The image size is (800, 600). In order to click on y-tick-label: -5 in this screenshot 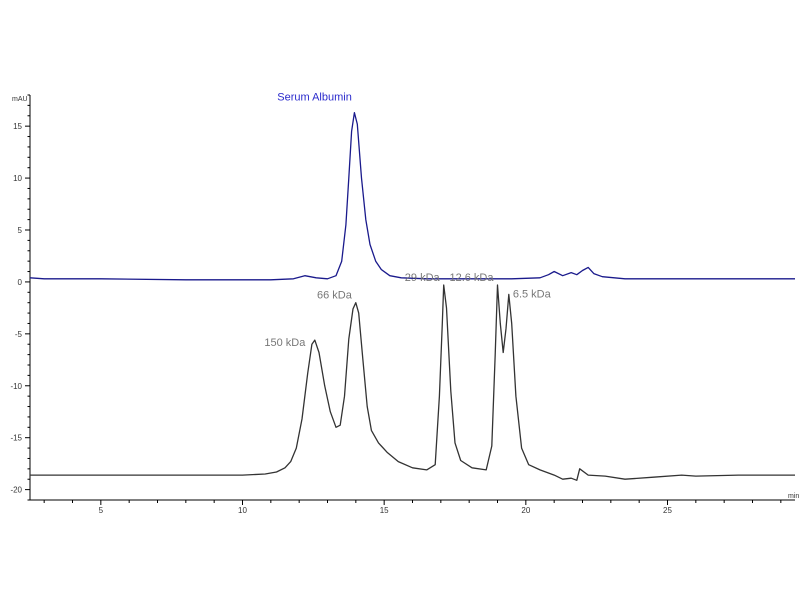, I will do `click(19, 334)`.